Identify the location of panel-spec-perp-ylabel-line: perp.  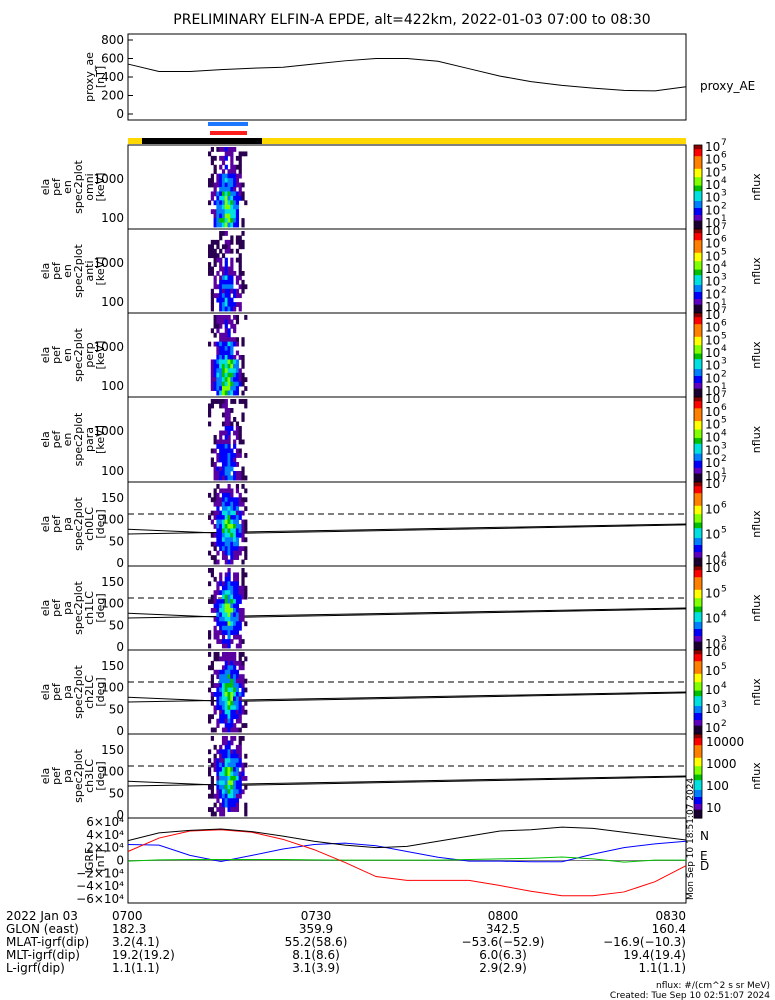
(89, 354).